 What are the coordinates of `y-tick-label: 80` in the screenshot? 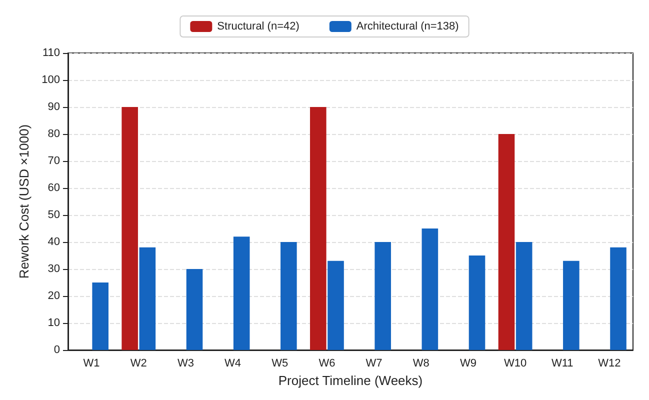 It's located at (54, 134).